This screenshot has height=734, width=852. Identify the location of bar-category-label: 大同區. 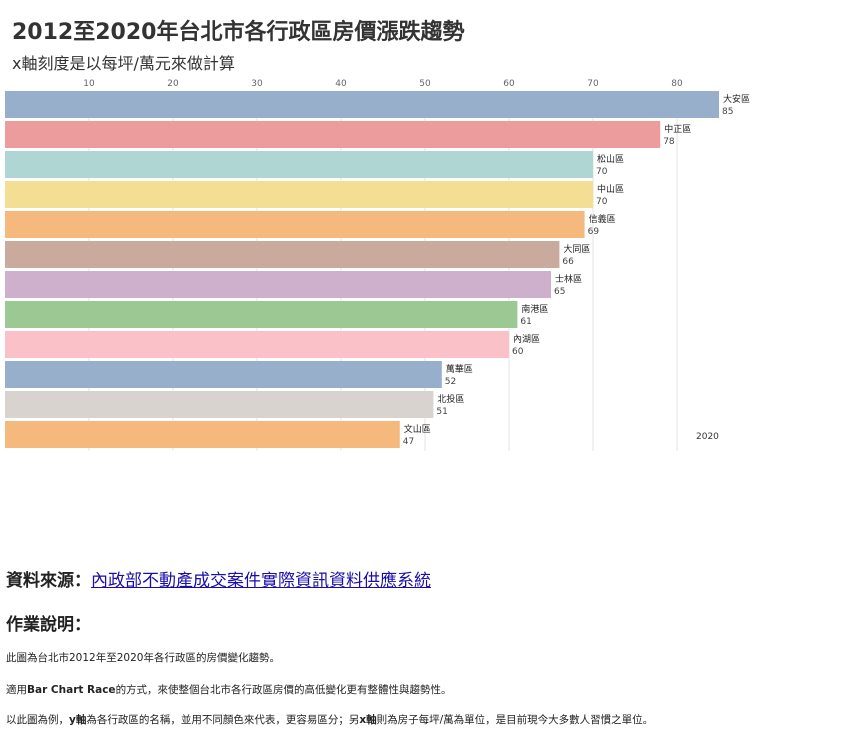
(576, 249).